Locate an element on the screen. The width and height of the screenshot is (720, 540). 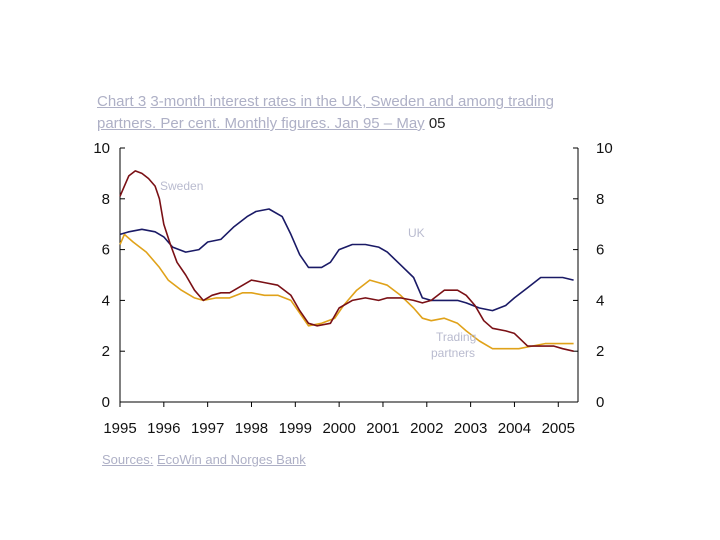
y-tick-label-left: 2 is located at coordinates (106, 351).